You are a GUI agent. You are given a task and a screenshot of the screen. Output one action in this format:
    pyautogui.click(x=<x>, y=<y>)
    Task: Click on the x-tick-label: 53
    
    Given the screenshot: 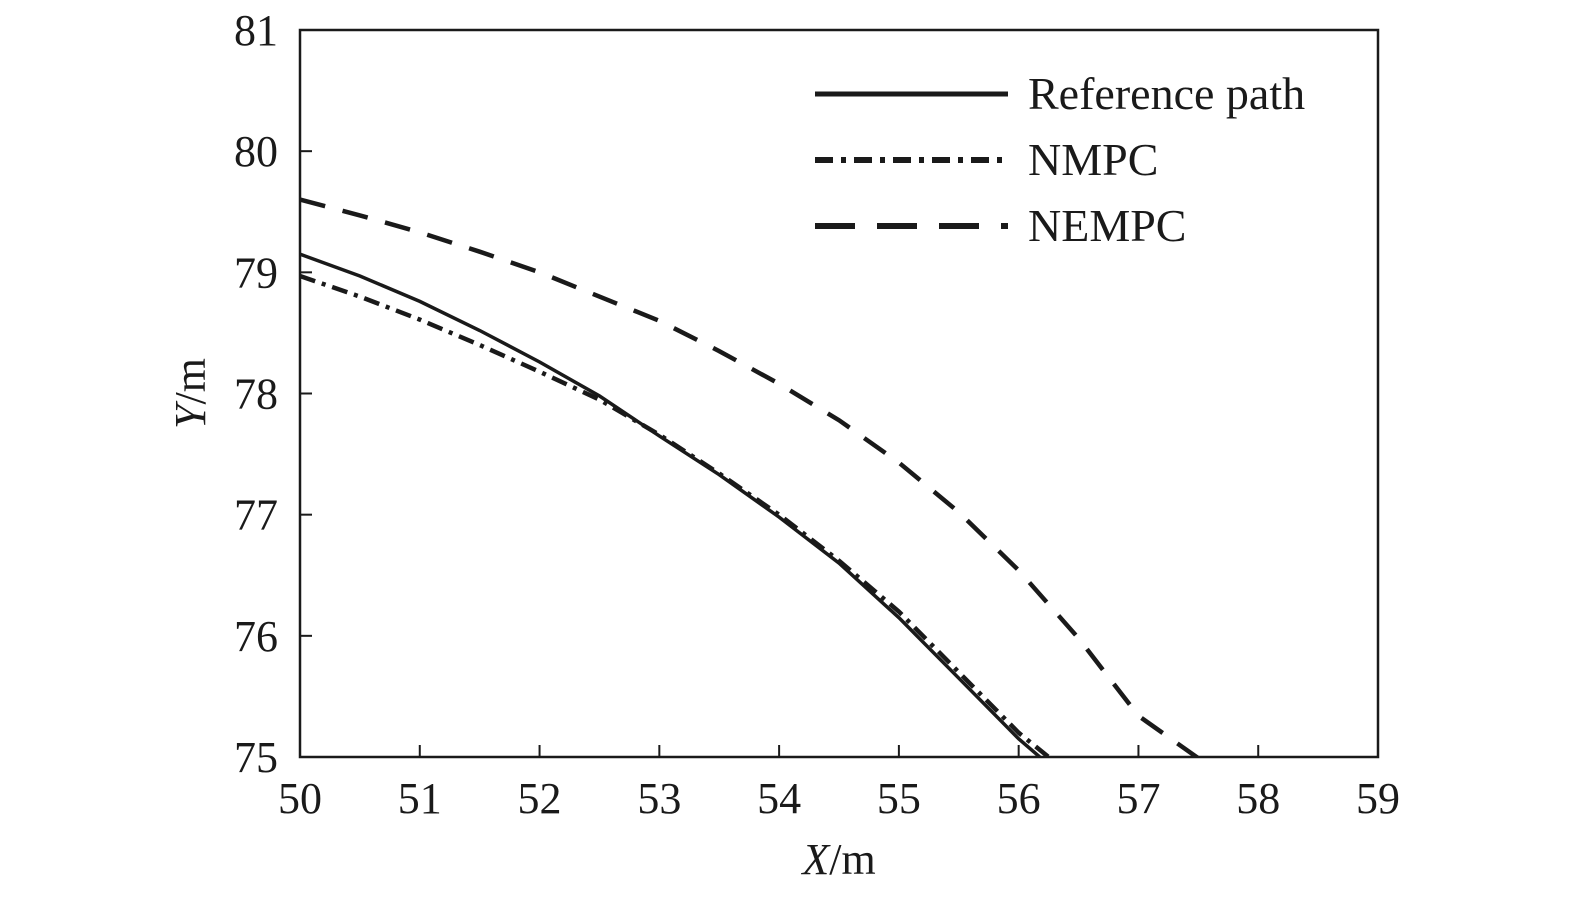 What is the action you would take?
    pyautogui.click(x=659, y=798)
    